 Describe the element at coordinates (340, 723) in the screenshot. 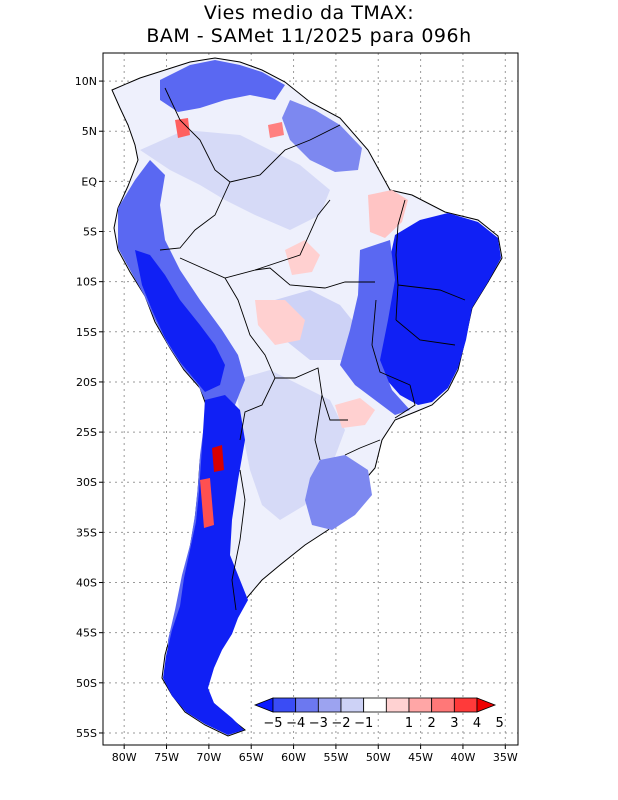

I see `colorbar-label: −2` at that location.